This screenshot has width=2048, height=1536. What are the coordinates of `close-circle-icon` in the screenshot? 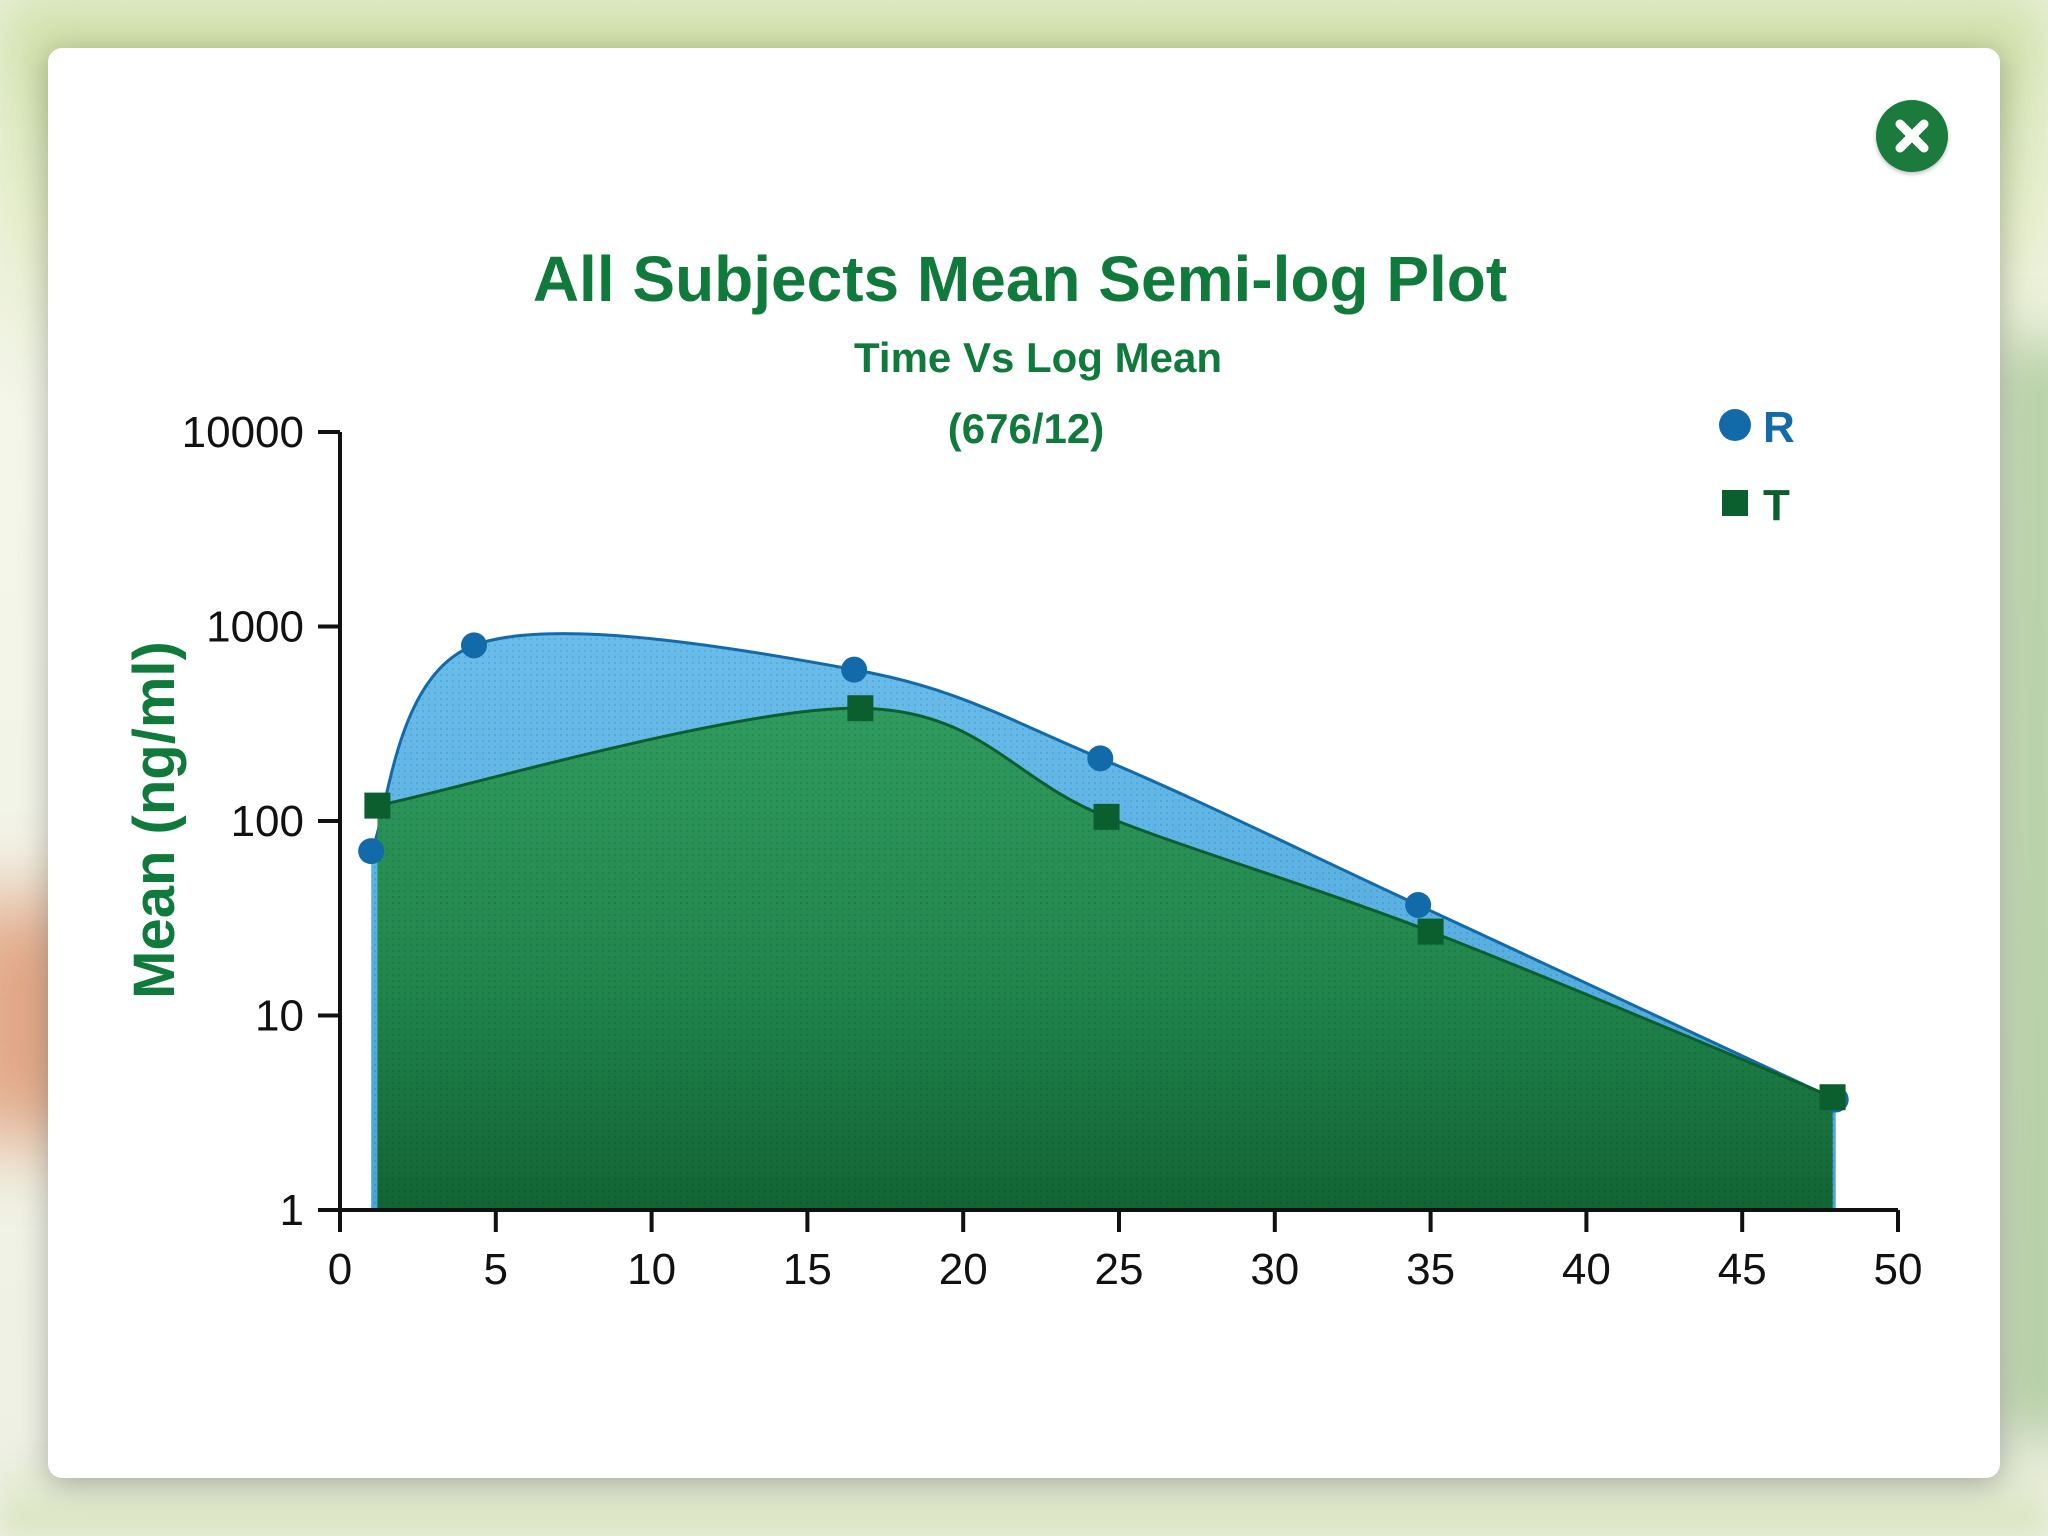 It's located at (1912, 136).